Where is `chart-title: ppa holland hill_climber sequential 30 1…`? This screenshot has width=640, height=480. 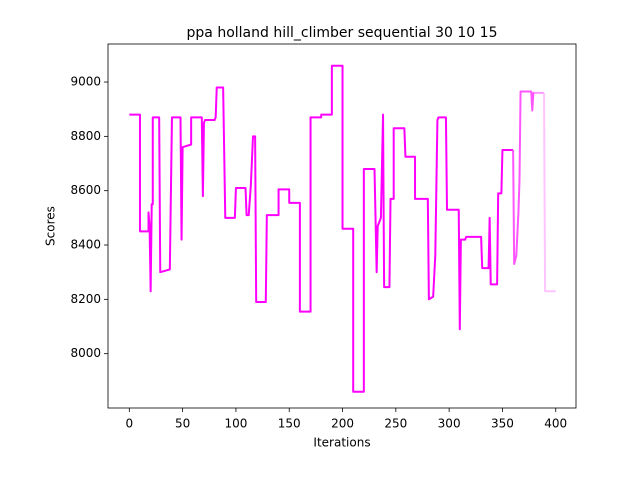 chart-title: ppa holland hill_climber sequential 30 1… is located at coordinates (342, 33).